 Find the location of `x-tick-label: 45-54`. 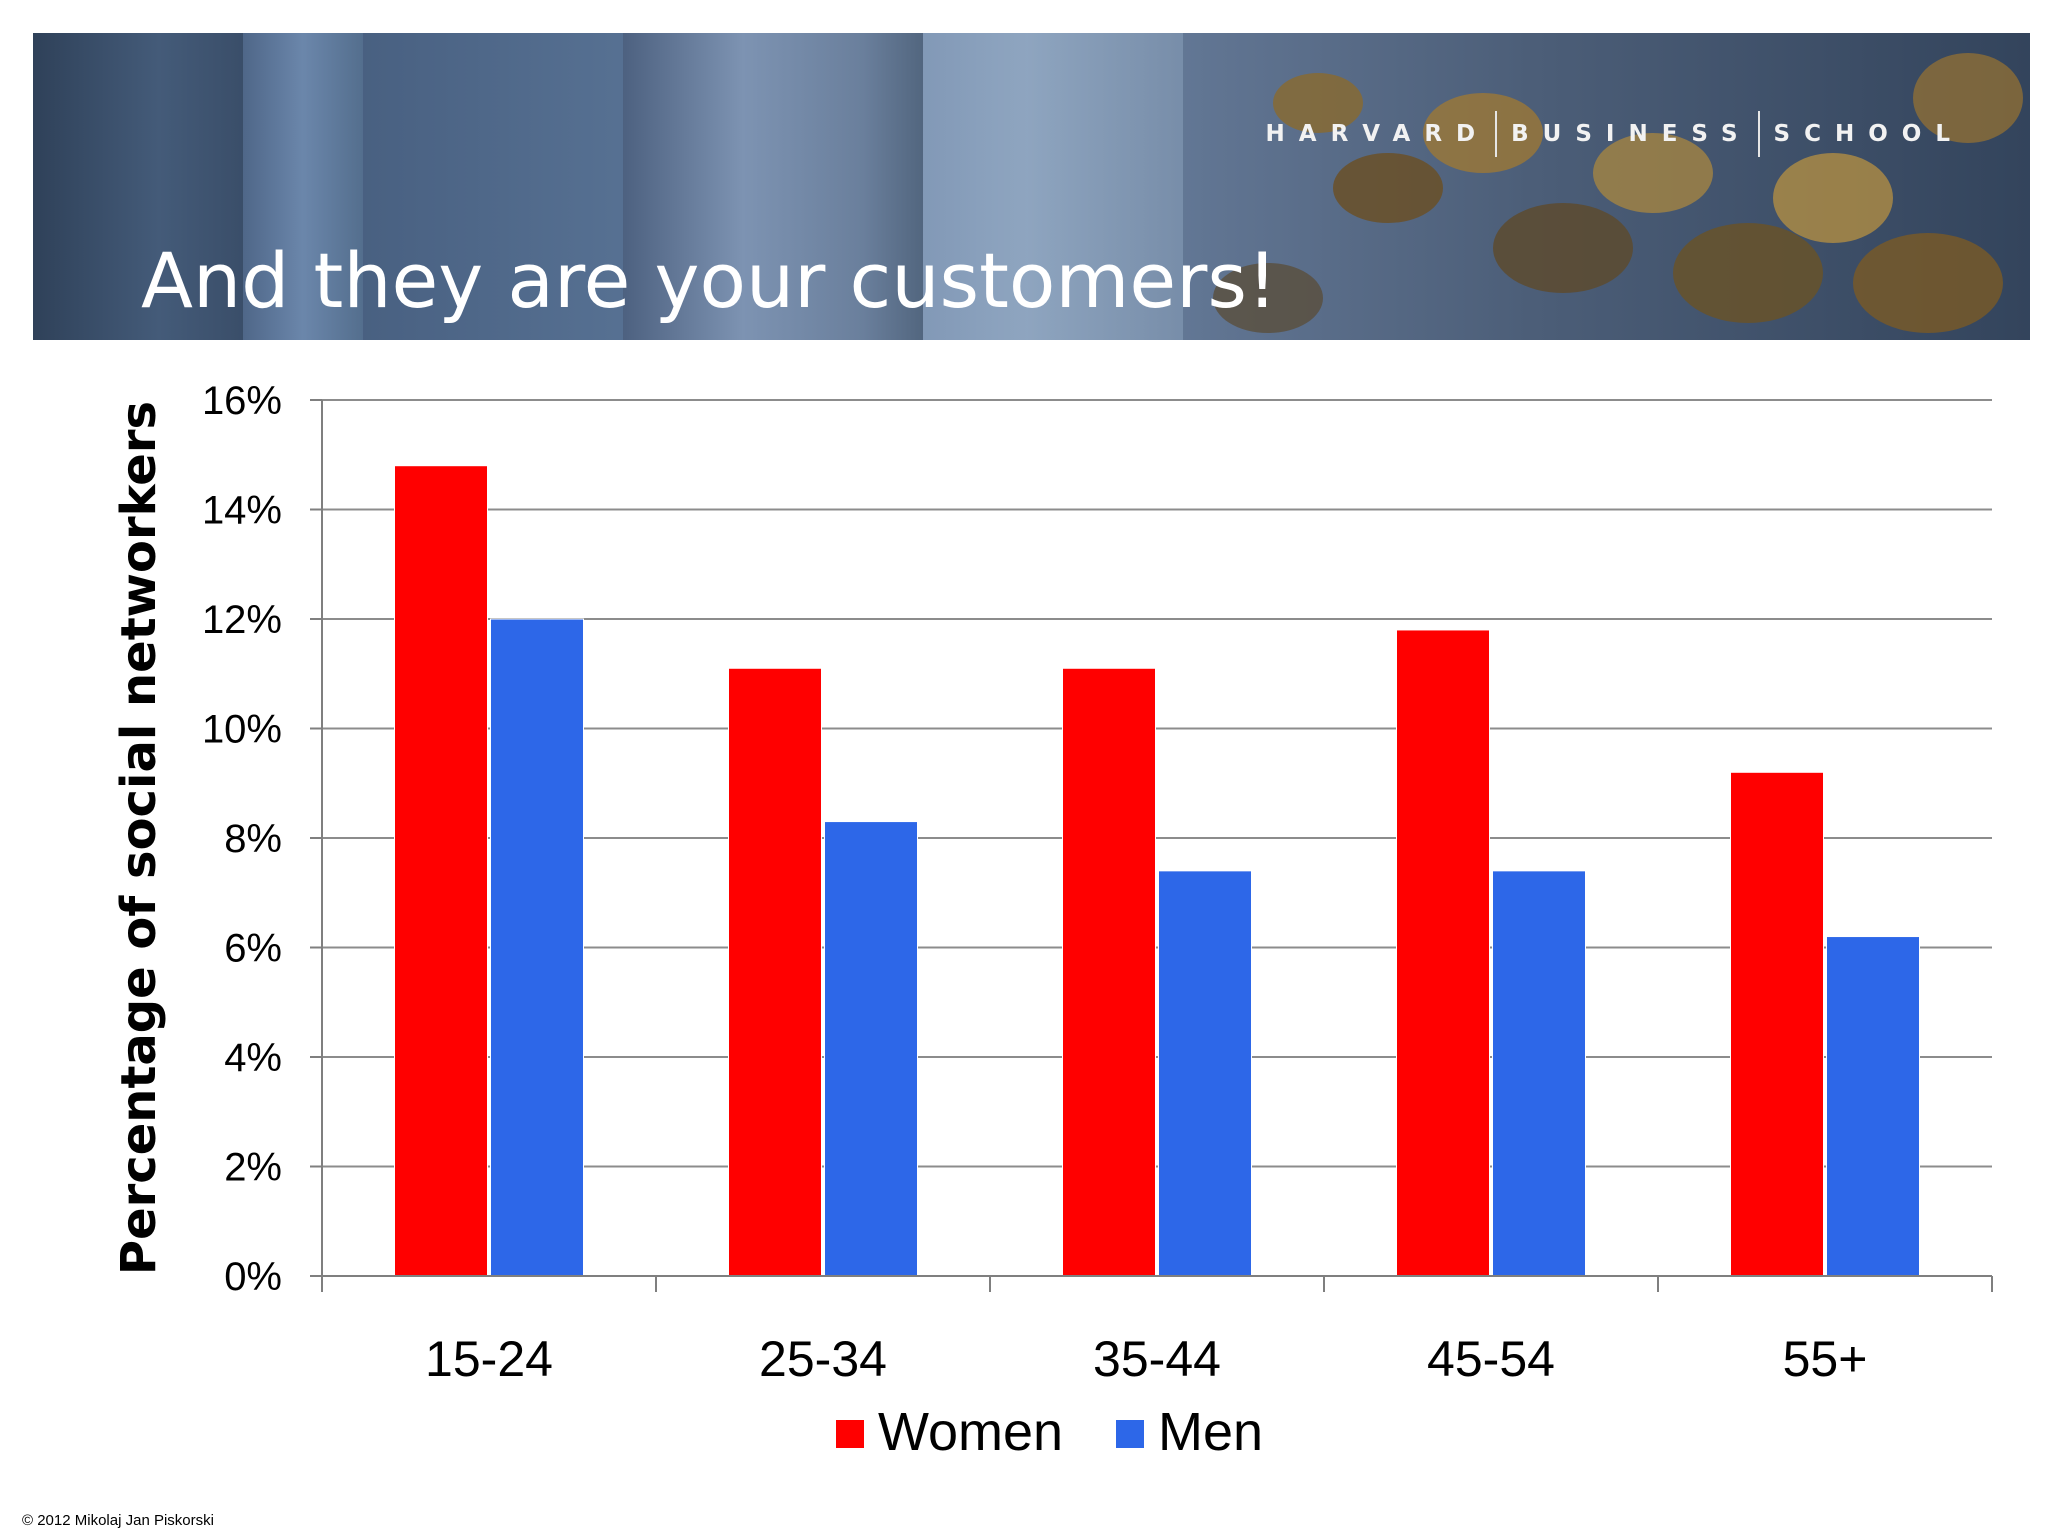

x-tick-label: 45-54 is located at coordinates (1491, 1359).